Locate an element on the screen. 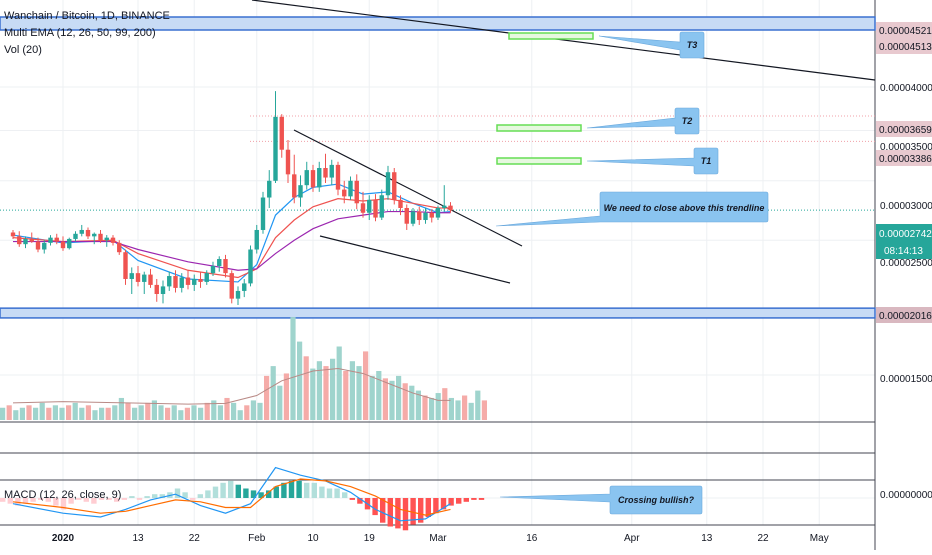 This screenshot has height=555, width=932. ema-legend: Multi EMA (12, 26, 50, 99, 200) is located at coordinates (80, 33).